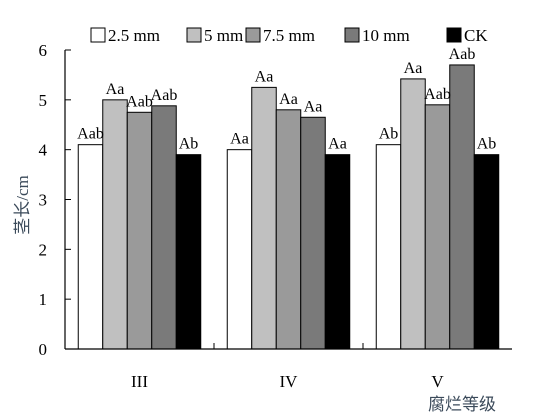 The image size is (533, 419). Describe the element at coordinates (476, 35) in the screenshot. I see `legend-label: CK` at that location.